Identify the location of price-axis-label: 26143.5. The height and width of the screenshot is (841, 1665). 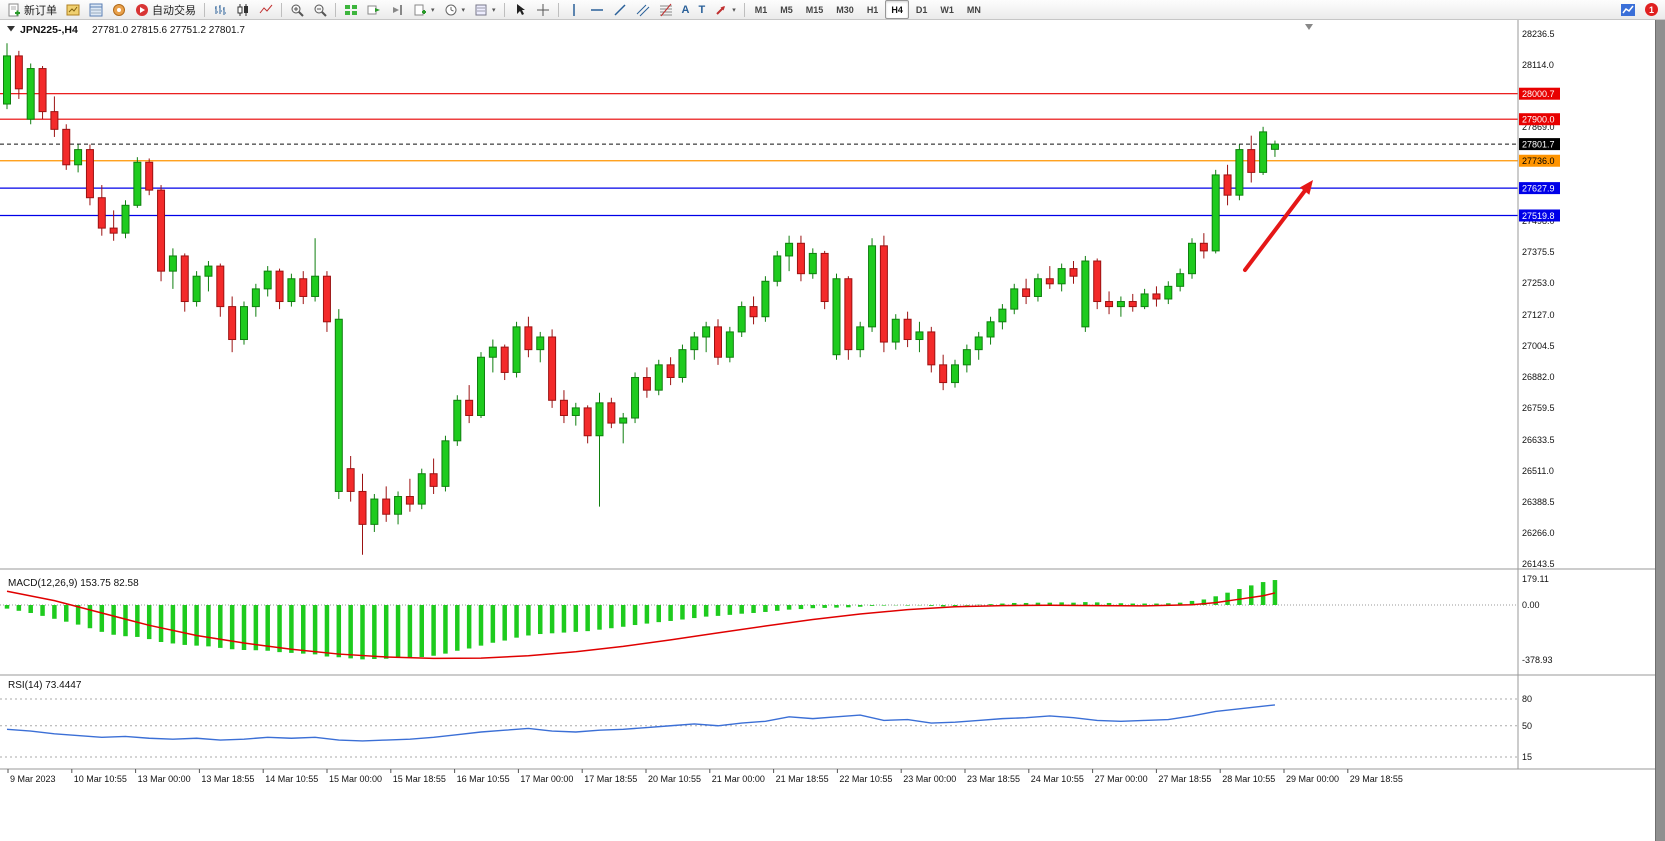
(1538, 564).